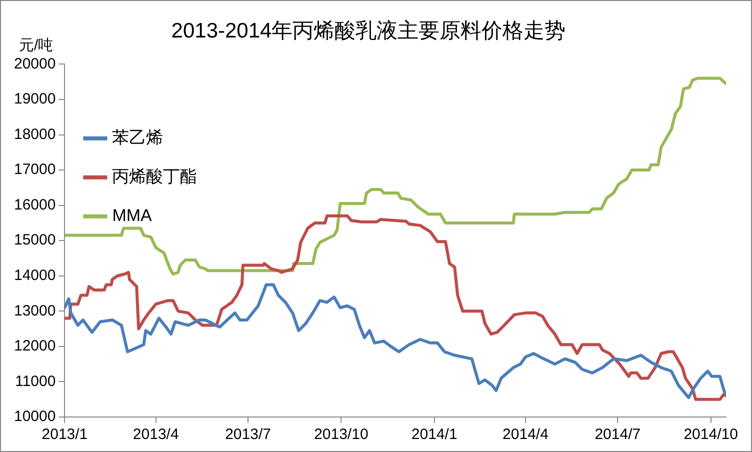 The width and height of the screenshot is (752, 452). Describe the element at coordinates (35, 63) in the screenshot. I see `y-tick-label: 20000` at that location.